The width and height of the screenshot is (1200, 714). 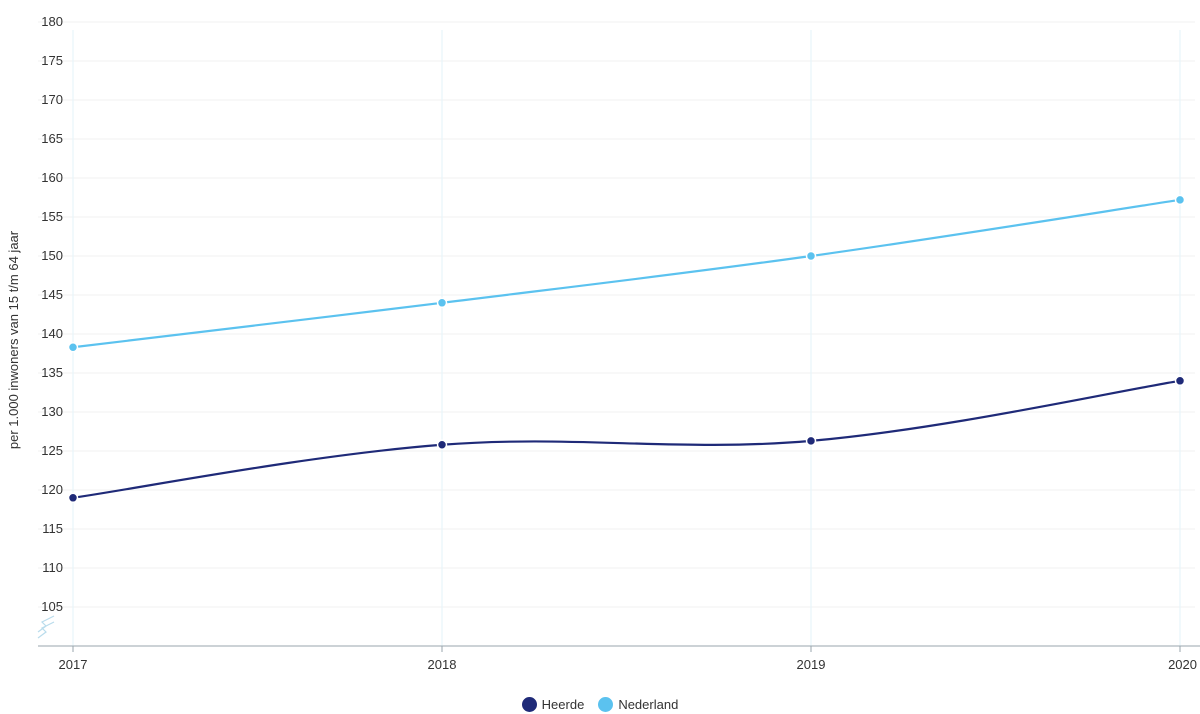 I want to click on legend: Heerde Nederland, so click(x=600, y=704).